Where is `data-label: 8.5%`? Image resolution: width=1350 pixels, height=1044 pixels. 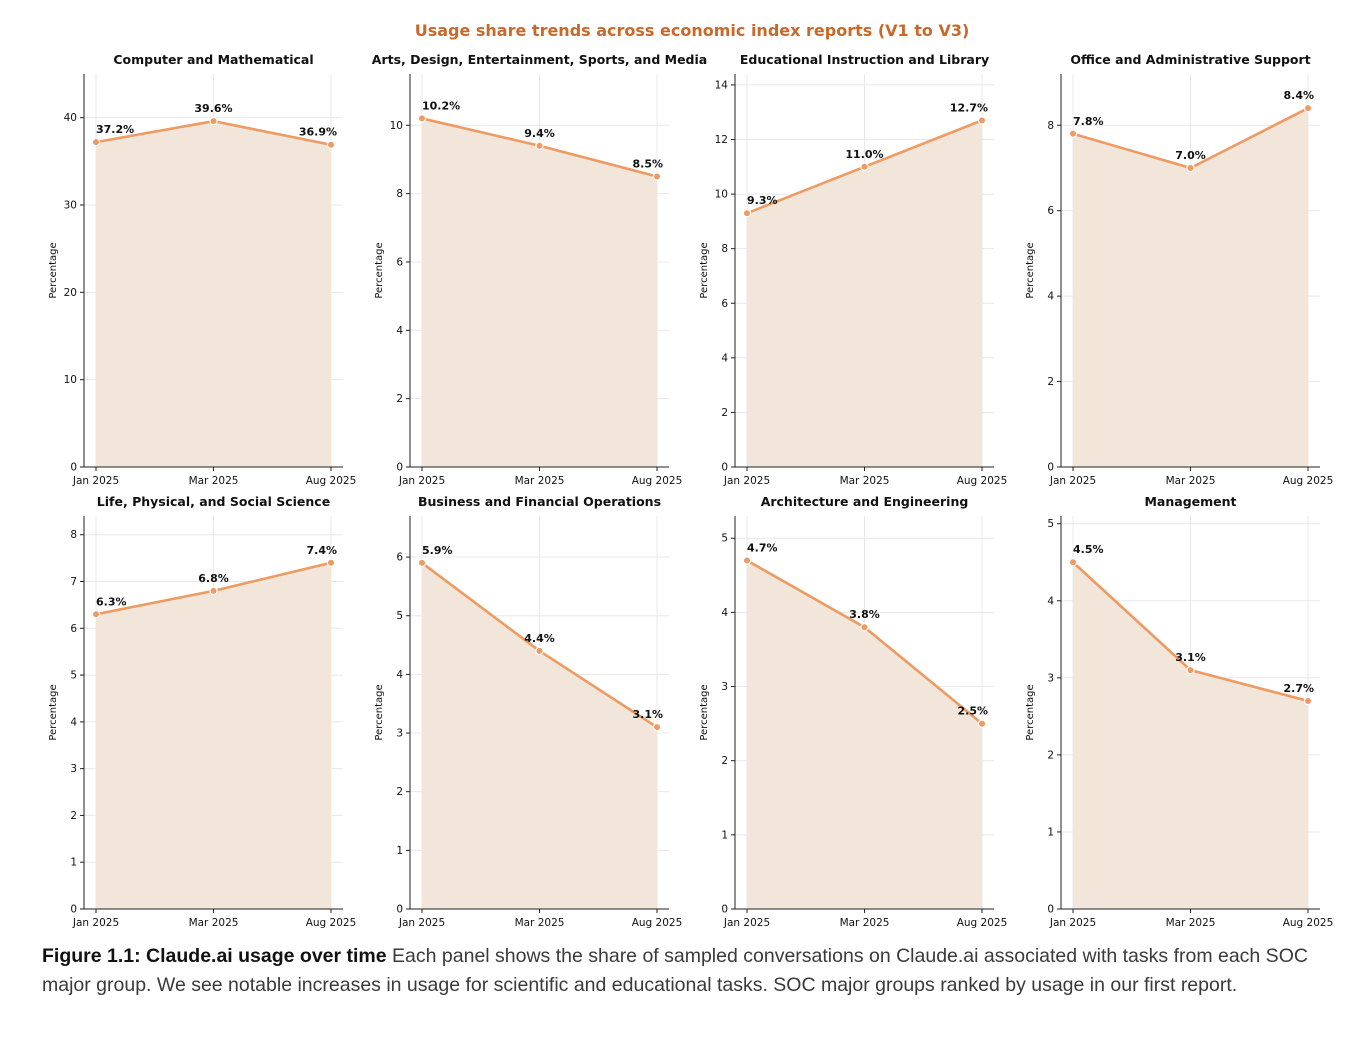
data-label: 8.5% is located at coordinates (647, 164).